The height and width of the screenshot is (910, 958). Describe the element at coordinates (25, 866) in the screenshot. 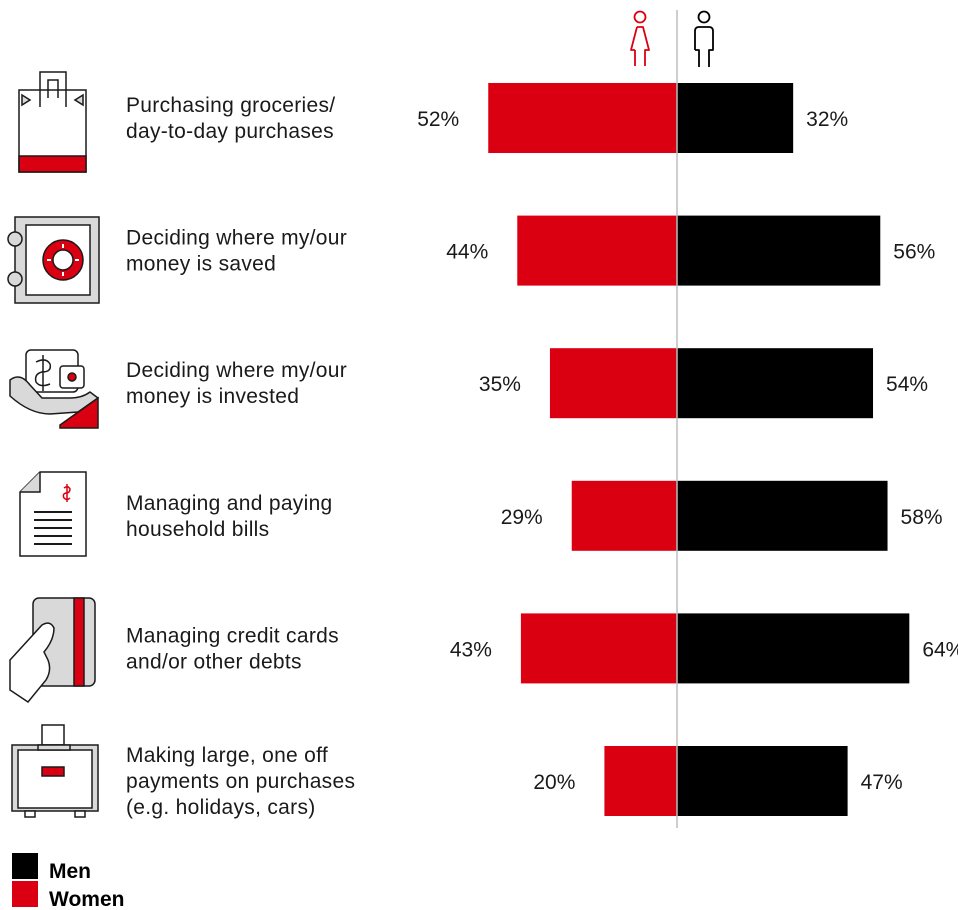

I see `legend-swatch-men` at that location.